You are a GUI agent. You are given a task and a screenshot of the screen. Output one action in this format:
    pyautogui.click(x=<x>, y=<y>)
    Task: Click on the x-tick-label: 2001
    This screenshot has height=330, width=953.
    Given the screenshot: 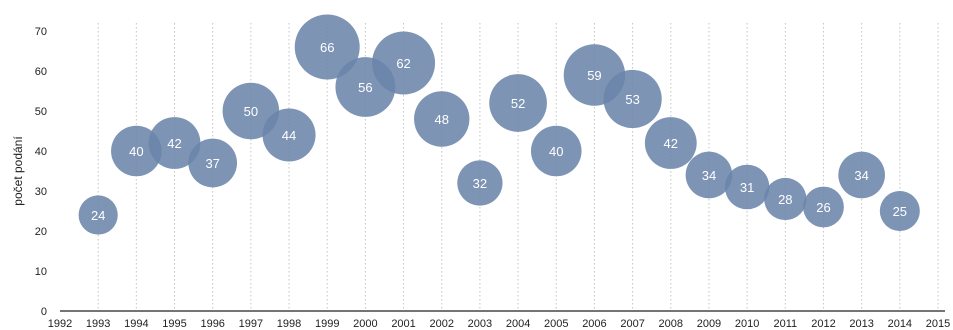 What is the action you would take?
    pyautogui.click(x=403, y=324)
    